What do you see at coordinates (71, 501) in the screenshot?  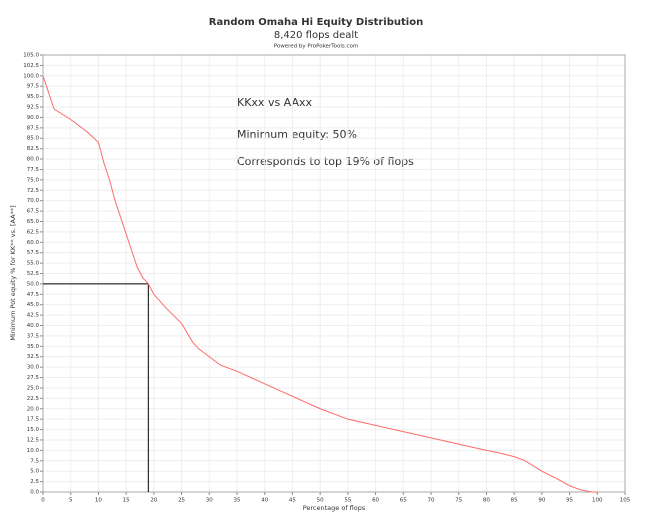 I see `x-tick-label: 5` at bounding box center [71, 501].